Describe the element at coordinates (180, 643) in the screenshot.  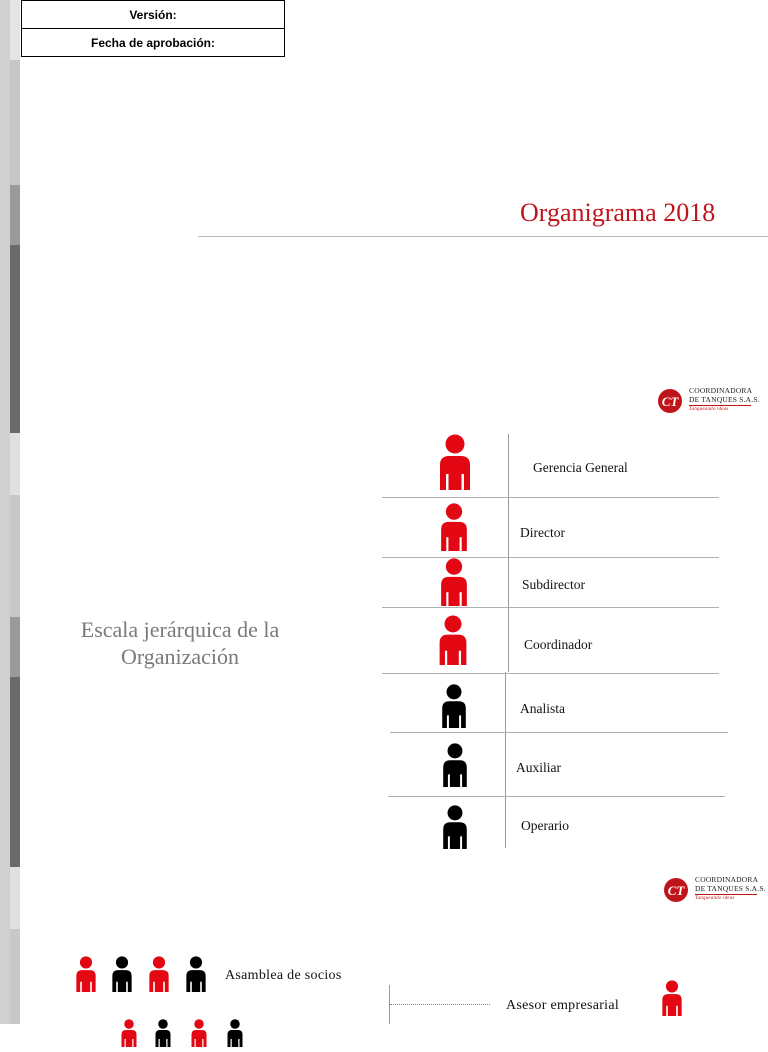
I see `section-title: Escala jerárquica de la Organización` at that location.